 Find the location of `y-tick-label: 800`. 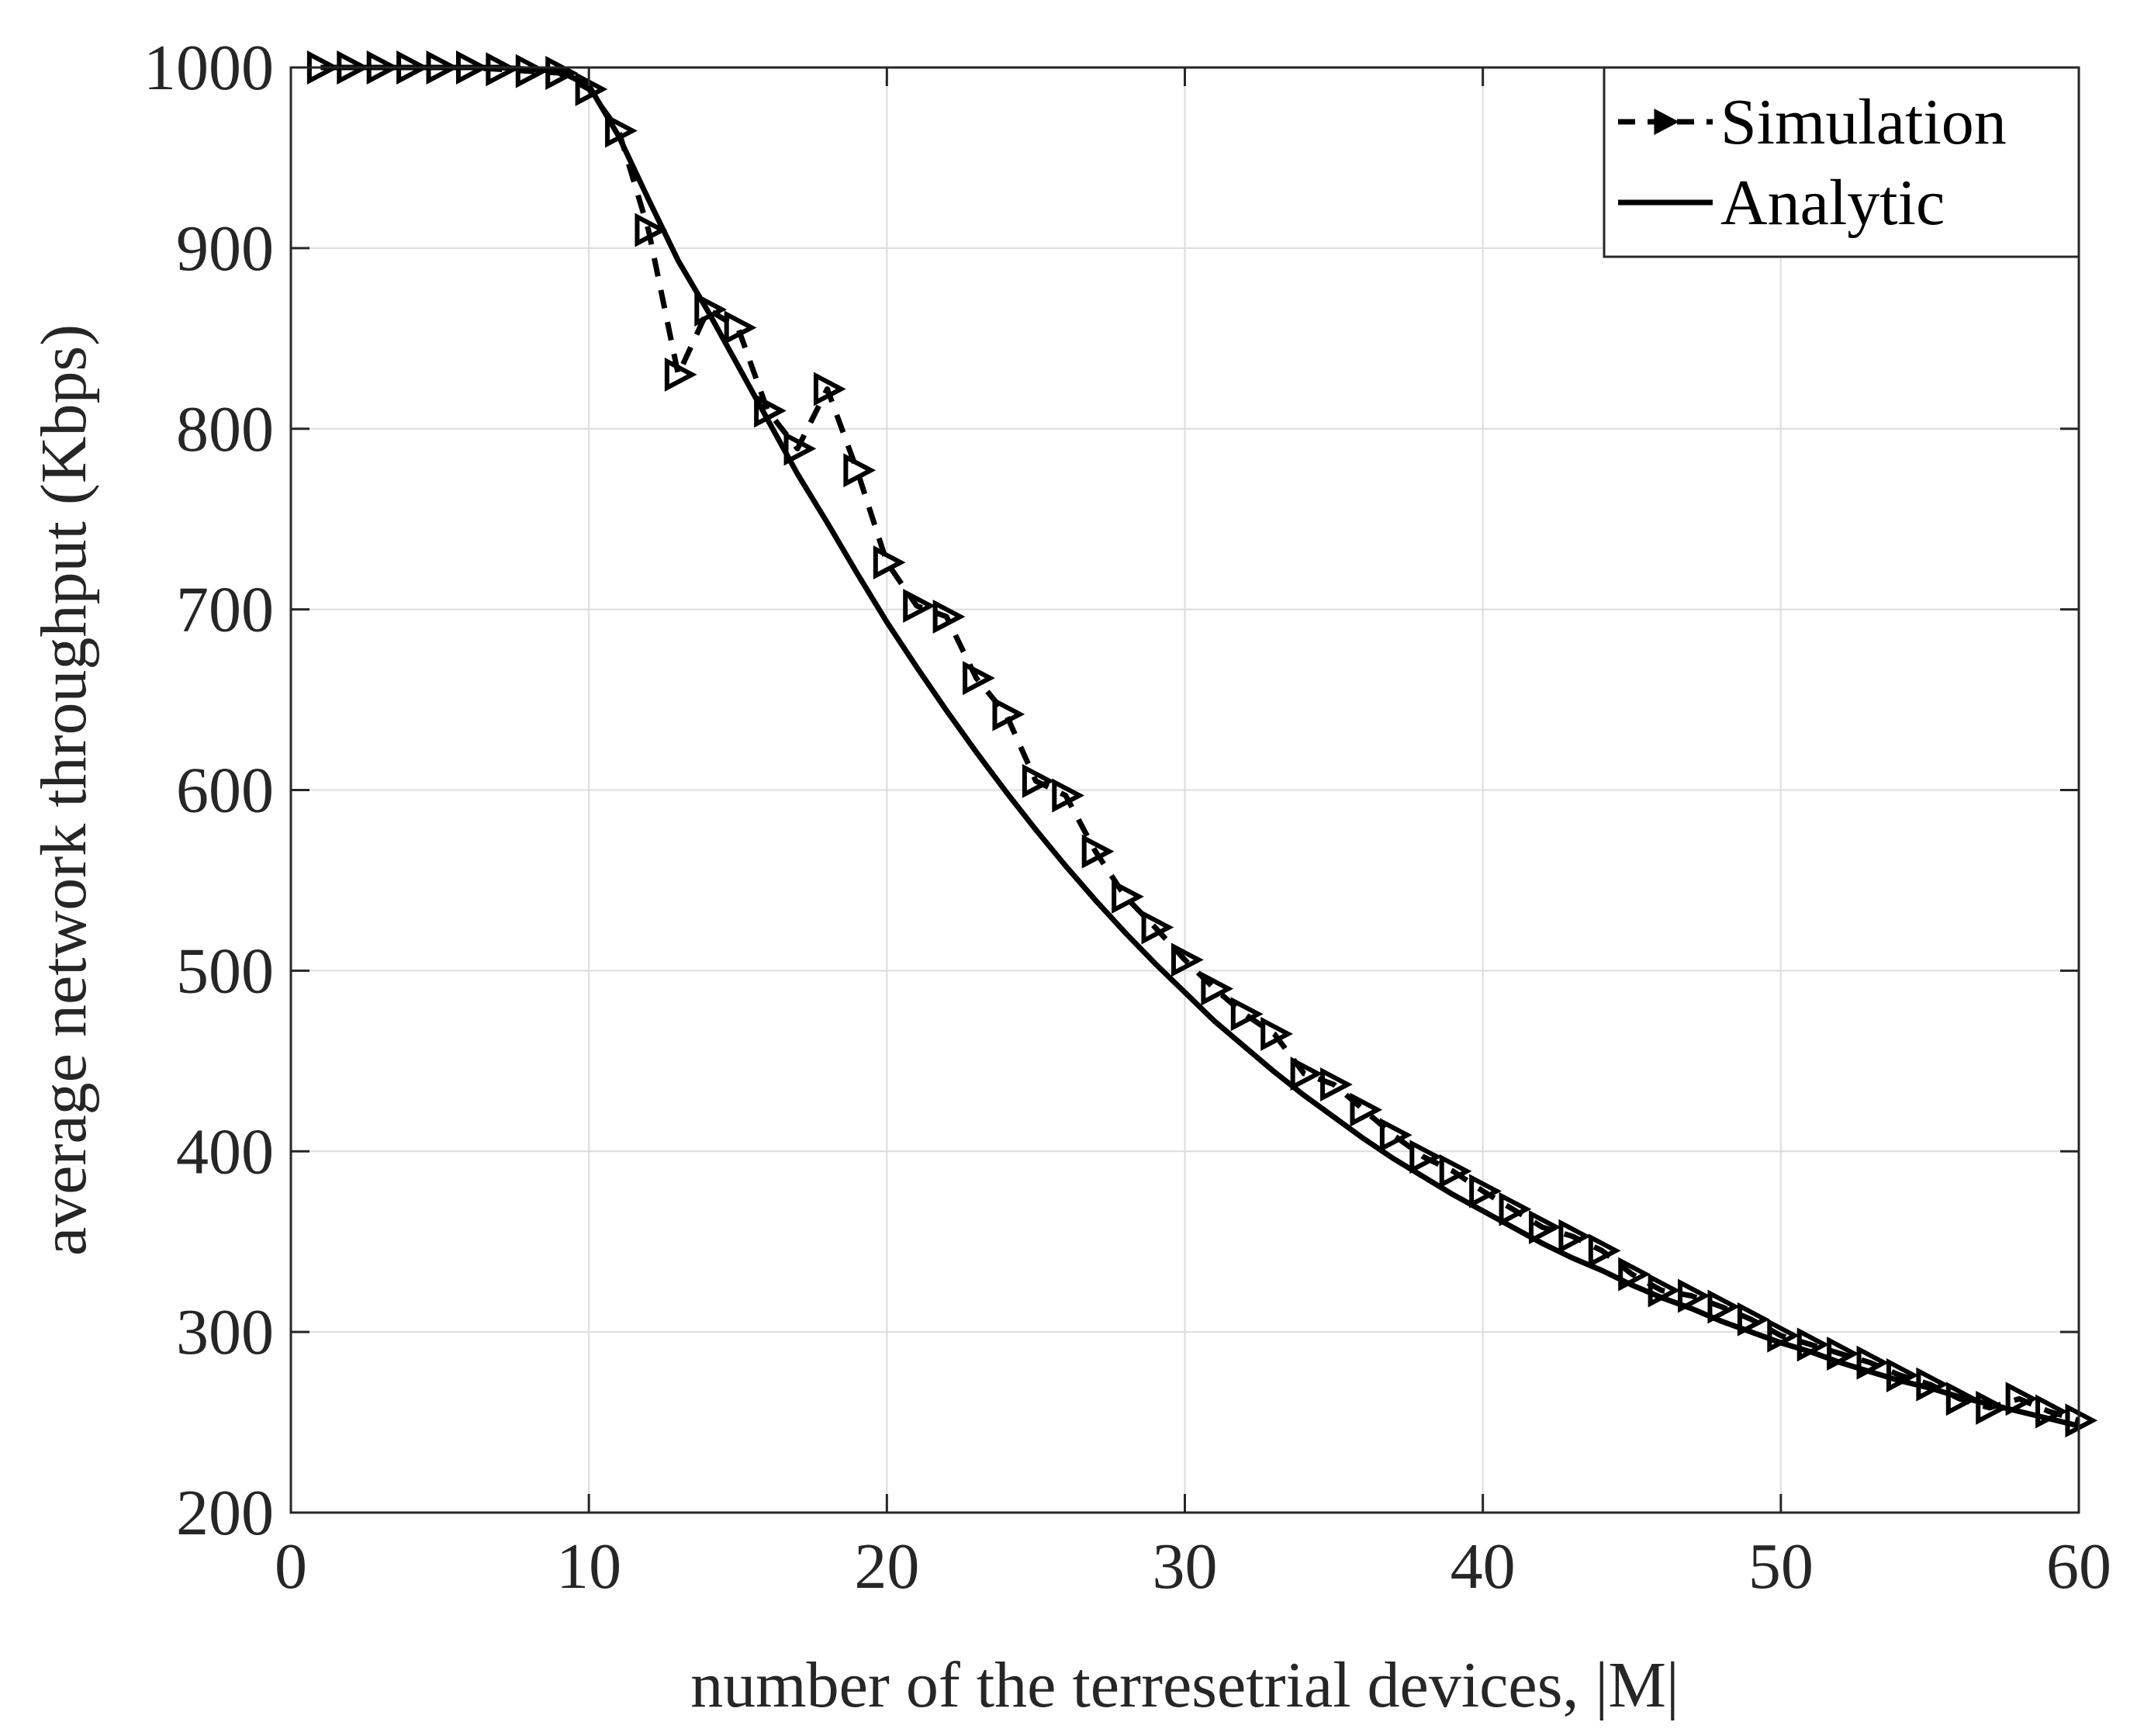

y-tick-label: 800 is located at coordinates (225, 429).